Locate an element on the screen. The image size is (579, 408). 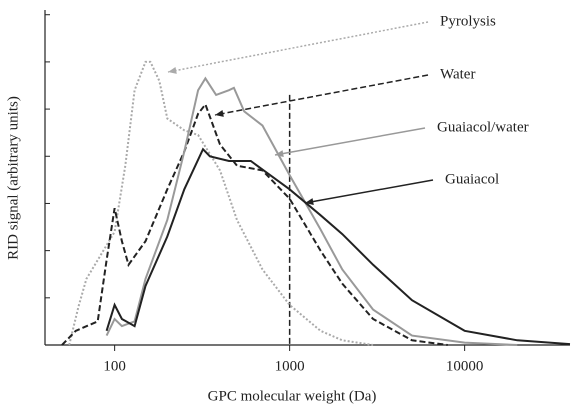
series-label: Water is located at coordinates (457, 74).